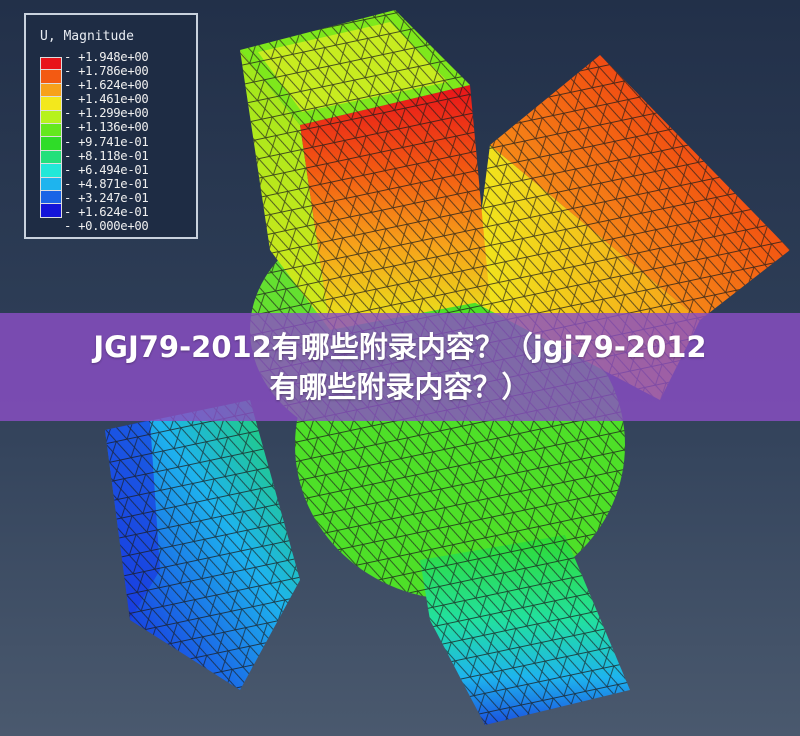 Image resolution: width=800 pixels, height=736 pixels. Describe the element at coordinates (106, 212) in the screenshot. I see `legend-value: +1.624e-01` at that location.